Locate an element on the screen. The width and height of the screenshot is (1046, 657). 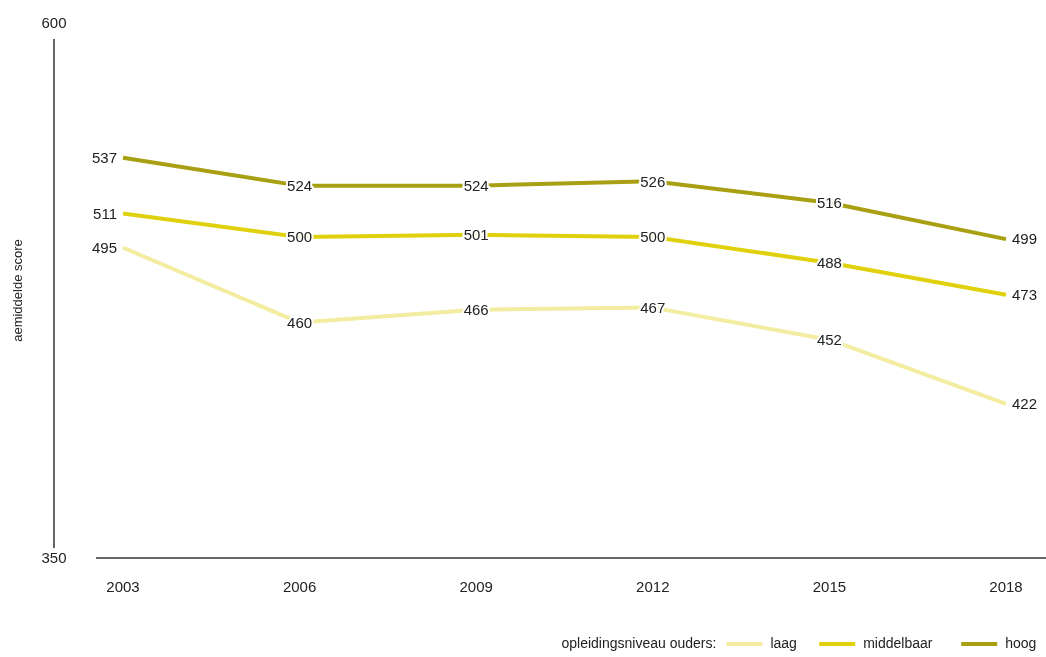
legend-label: hoog is located at coordinates (1021, 643).